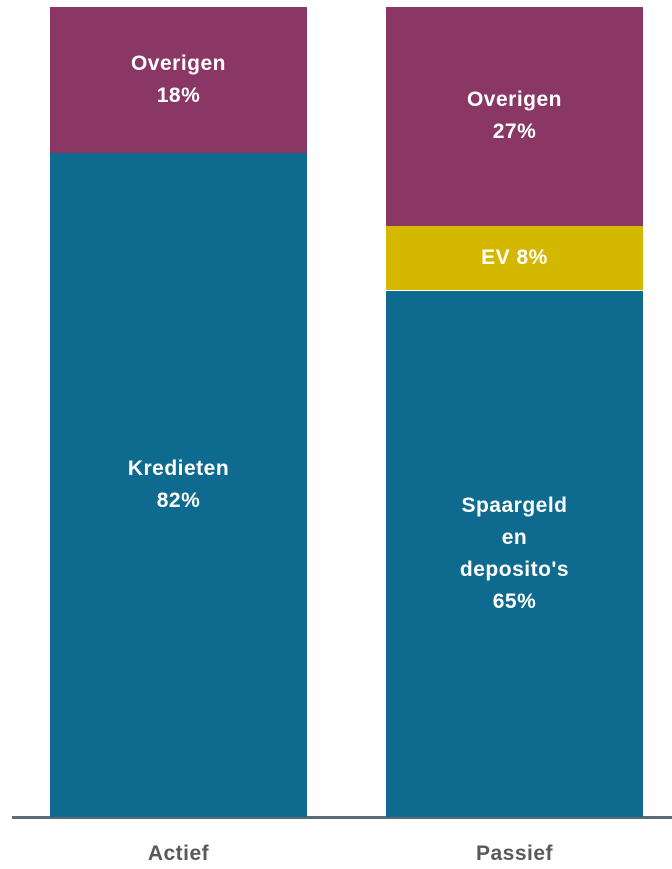 The image size is (672, 869). I want to click on segment-label: Spaargeld en deposito's 65%, so click(514, 554).